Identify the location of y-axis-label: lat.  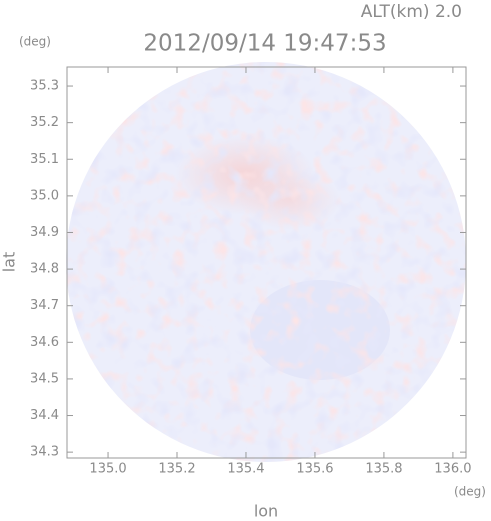
(9, 262).